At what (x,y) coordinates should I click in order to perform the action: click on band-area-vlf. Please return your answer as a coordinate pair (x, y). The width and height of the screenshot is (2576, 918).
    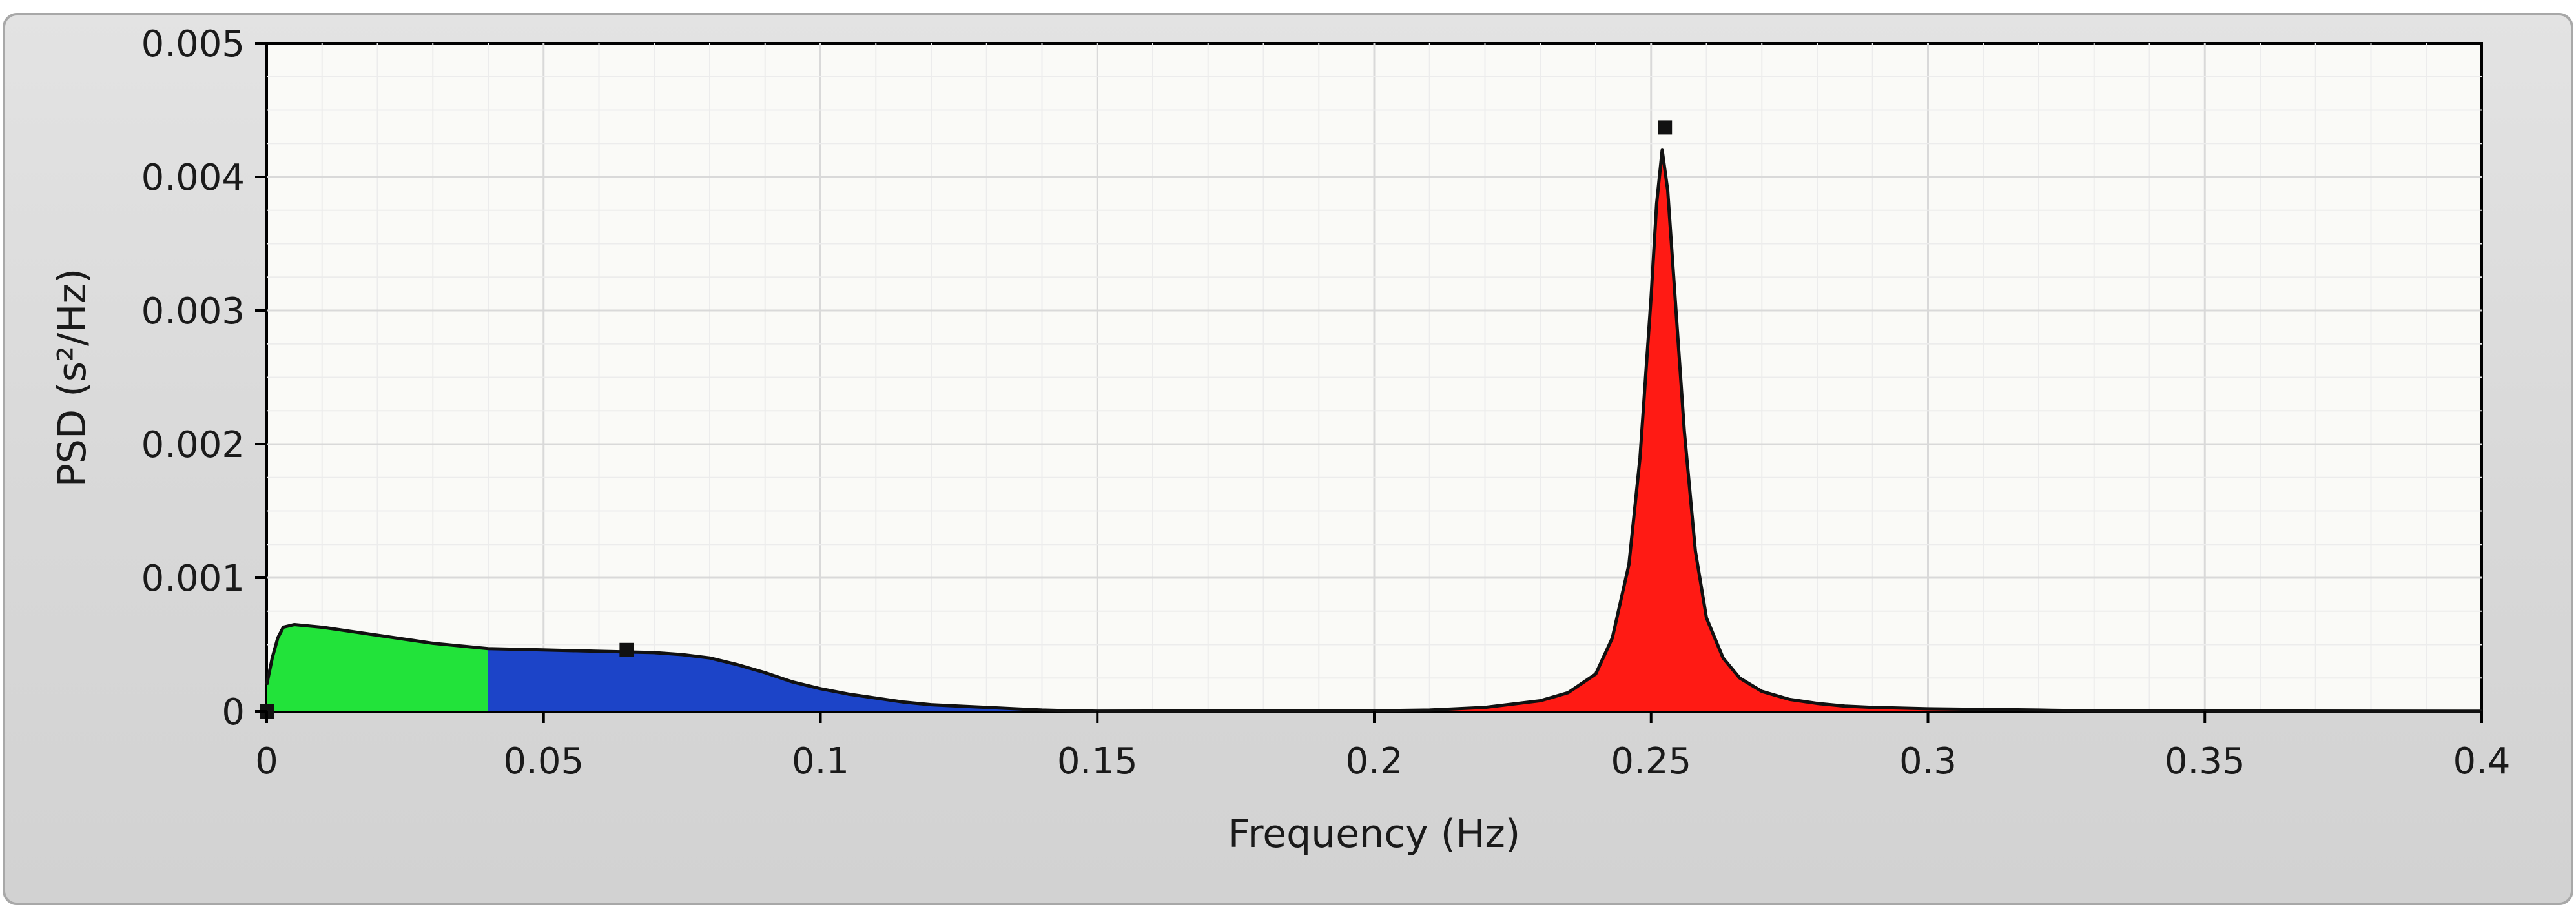
    Looking at the image, I should click on (377, 667).